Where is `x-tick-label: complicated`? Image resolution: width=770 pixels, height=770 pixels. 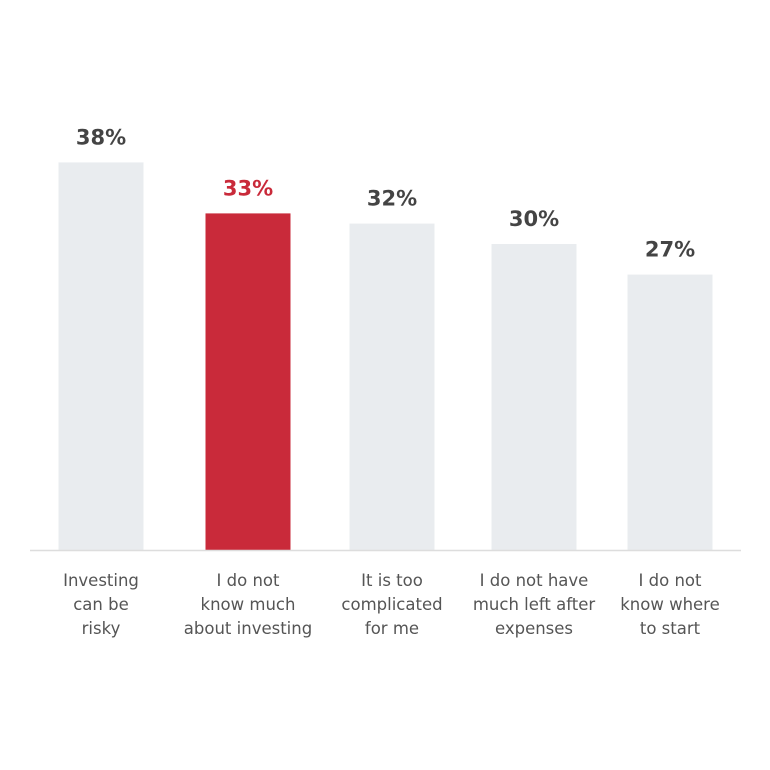 x-tick-label: complicated is located at coordinates (391, 604).